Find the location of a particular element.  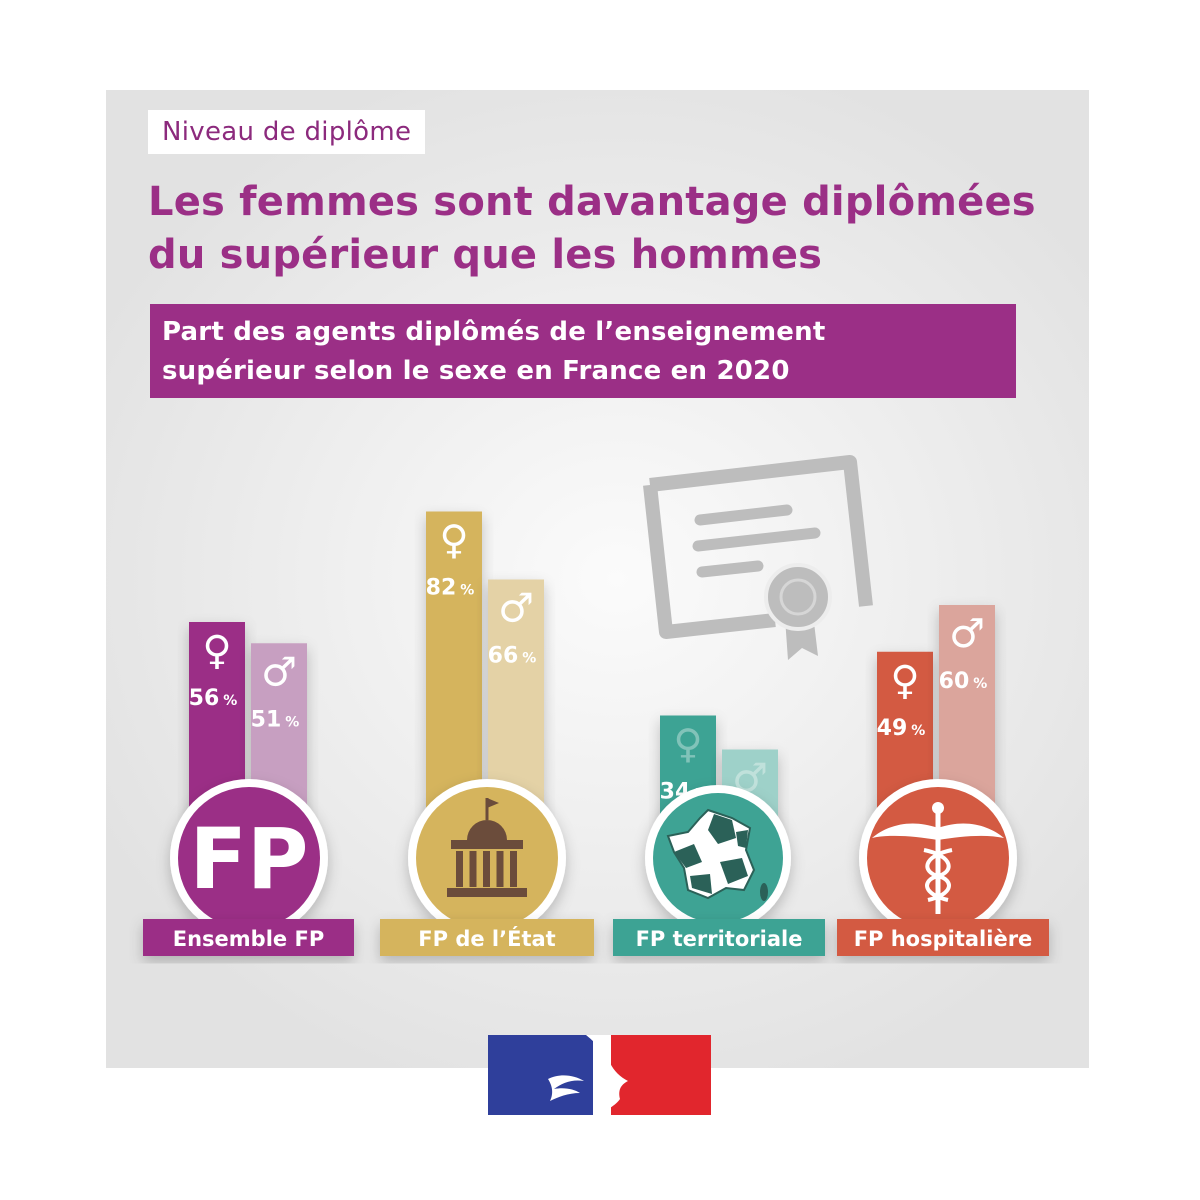

marianne-flag-logo is located at coordinates (599, 1075).